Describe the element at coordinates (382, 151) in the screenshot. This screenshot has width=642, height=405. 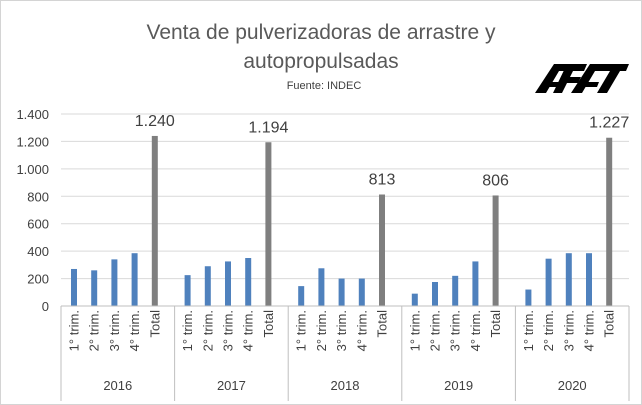
I see `total-labels: 1.240 1.194 813 806 1.227` at that location.